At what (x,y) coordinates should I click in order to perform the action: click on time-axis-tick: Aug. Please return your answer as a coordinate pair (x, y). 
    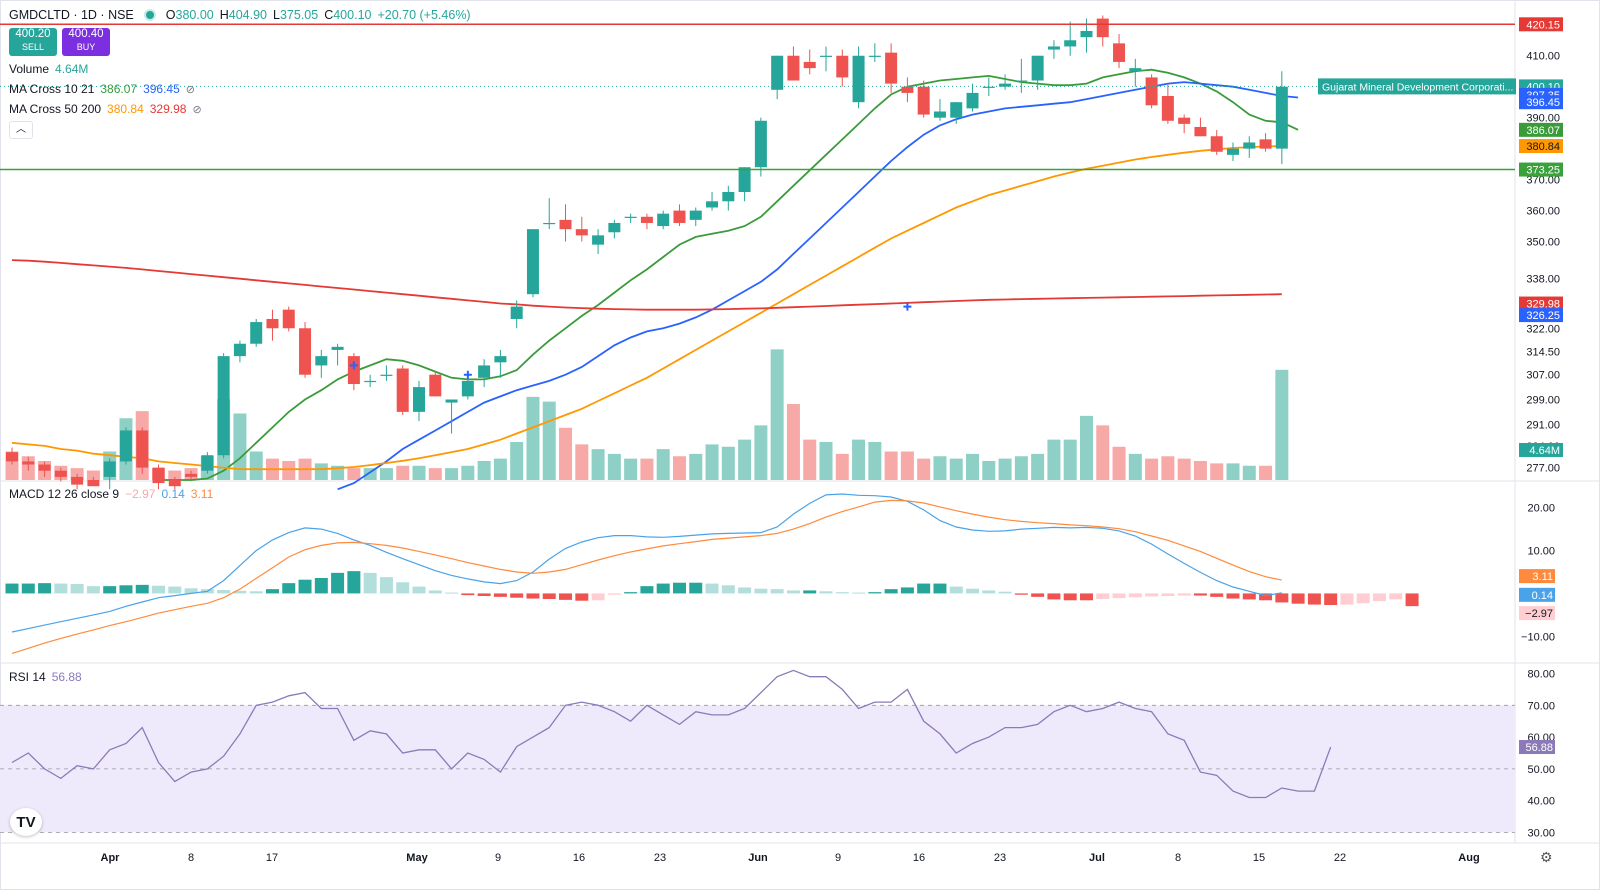
    Looking at the image, I should click on (1468, 858).